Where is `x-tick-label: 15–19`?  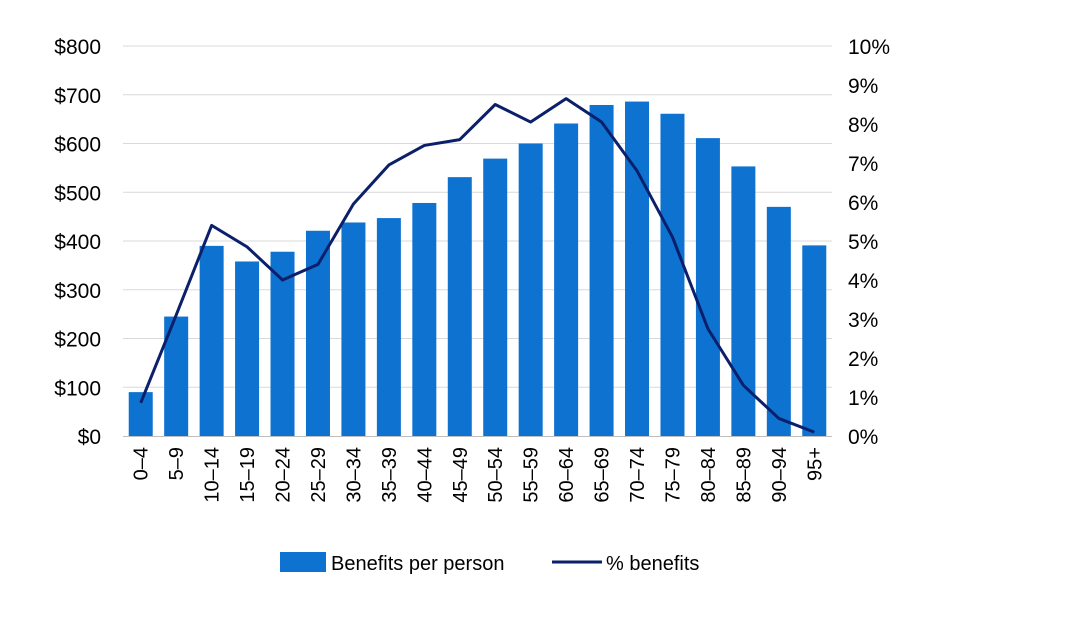
x-tick-label: 15–19 is located at coordinates (248, 475).